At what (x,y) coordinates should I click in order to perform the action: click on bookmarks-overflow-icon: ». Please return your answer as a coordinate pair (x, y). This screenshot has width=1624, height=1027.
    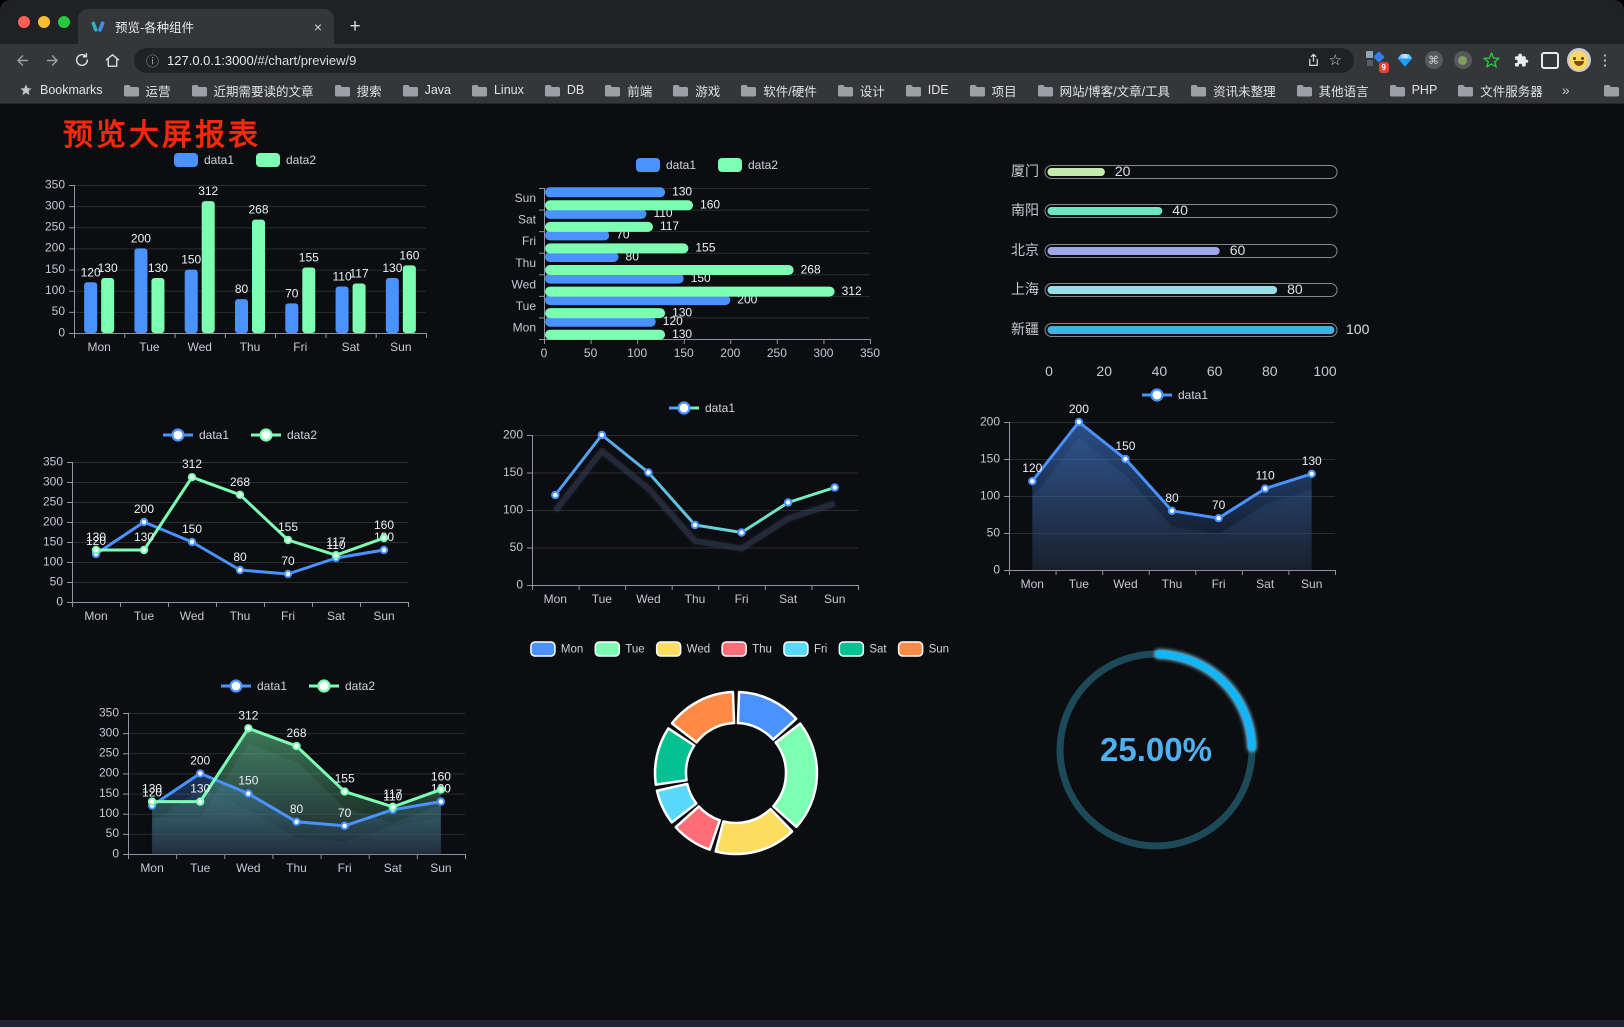
    Looking at the image, I should click on (1565, 90).